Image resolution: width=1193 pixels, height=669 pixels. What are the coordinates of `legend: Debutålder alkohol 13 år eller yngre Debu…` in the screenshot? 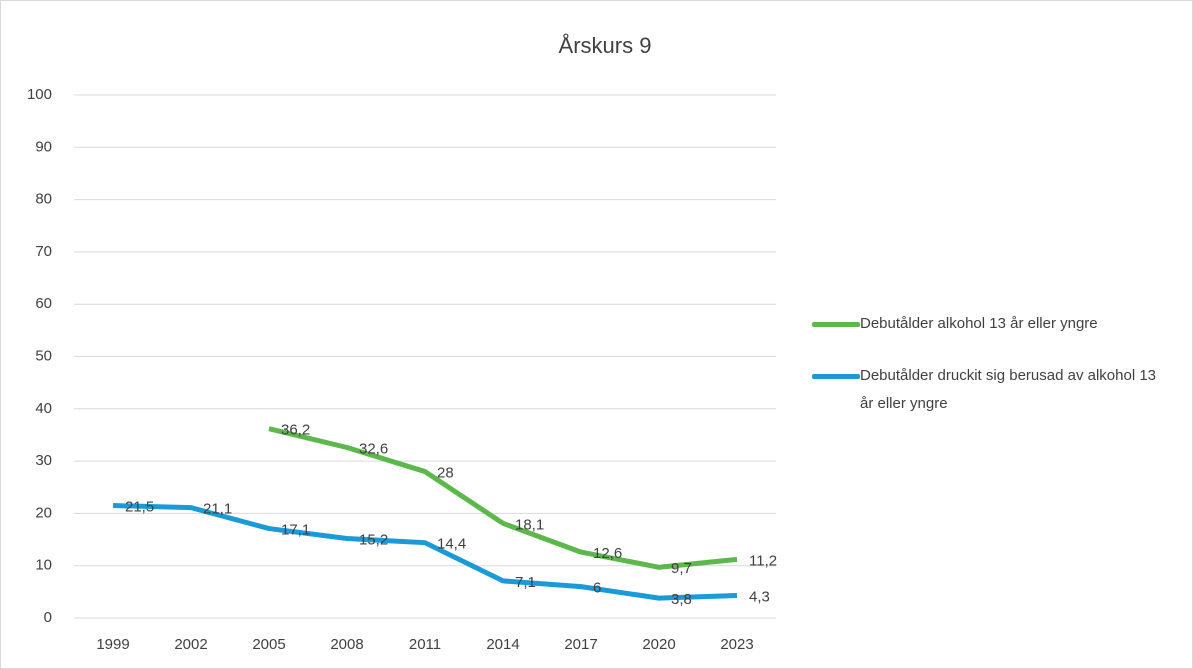 It's located at (992, 376).